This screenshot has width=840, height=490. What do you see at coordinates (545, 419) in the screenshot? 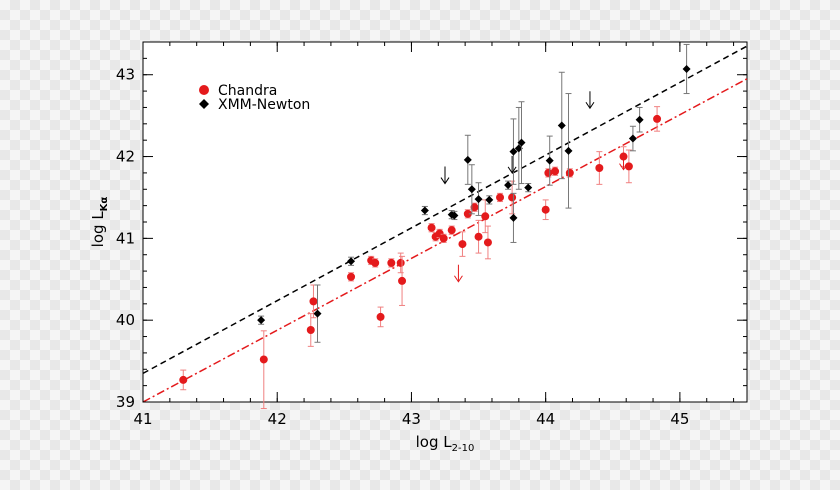
I see `x-tick-label: 44` at bounding box center [545, 419].